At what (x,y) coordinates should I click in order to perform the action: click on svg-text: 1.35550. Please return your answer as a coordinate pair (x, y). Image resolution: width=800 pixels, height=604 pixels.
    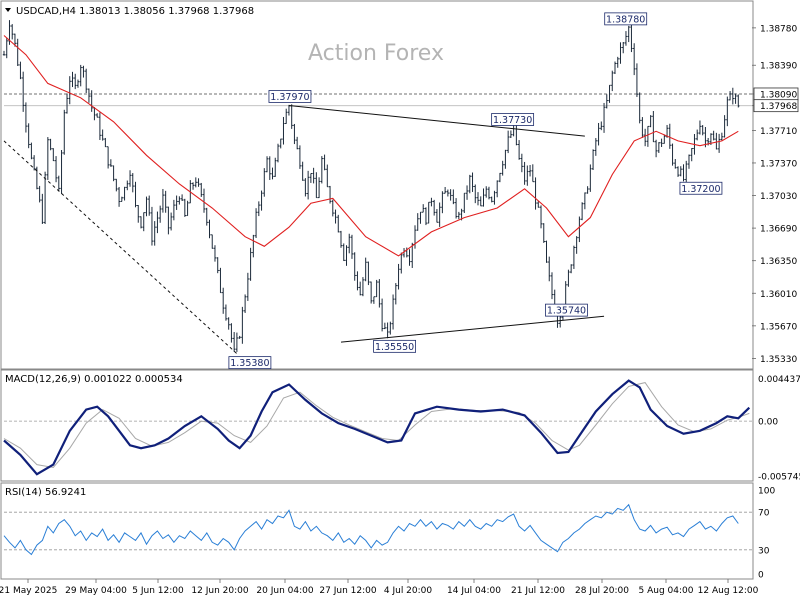
    Looking at the image, I should click on (394, 347).